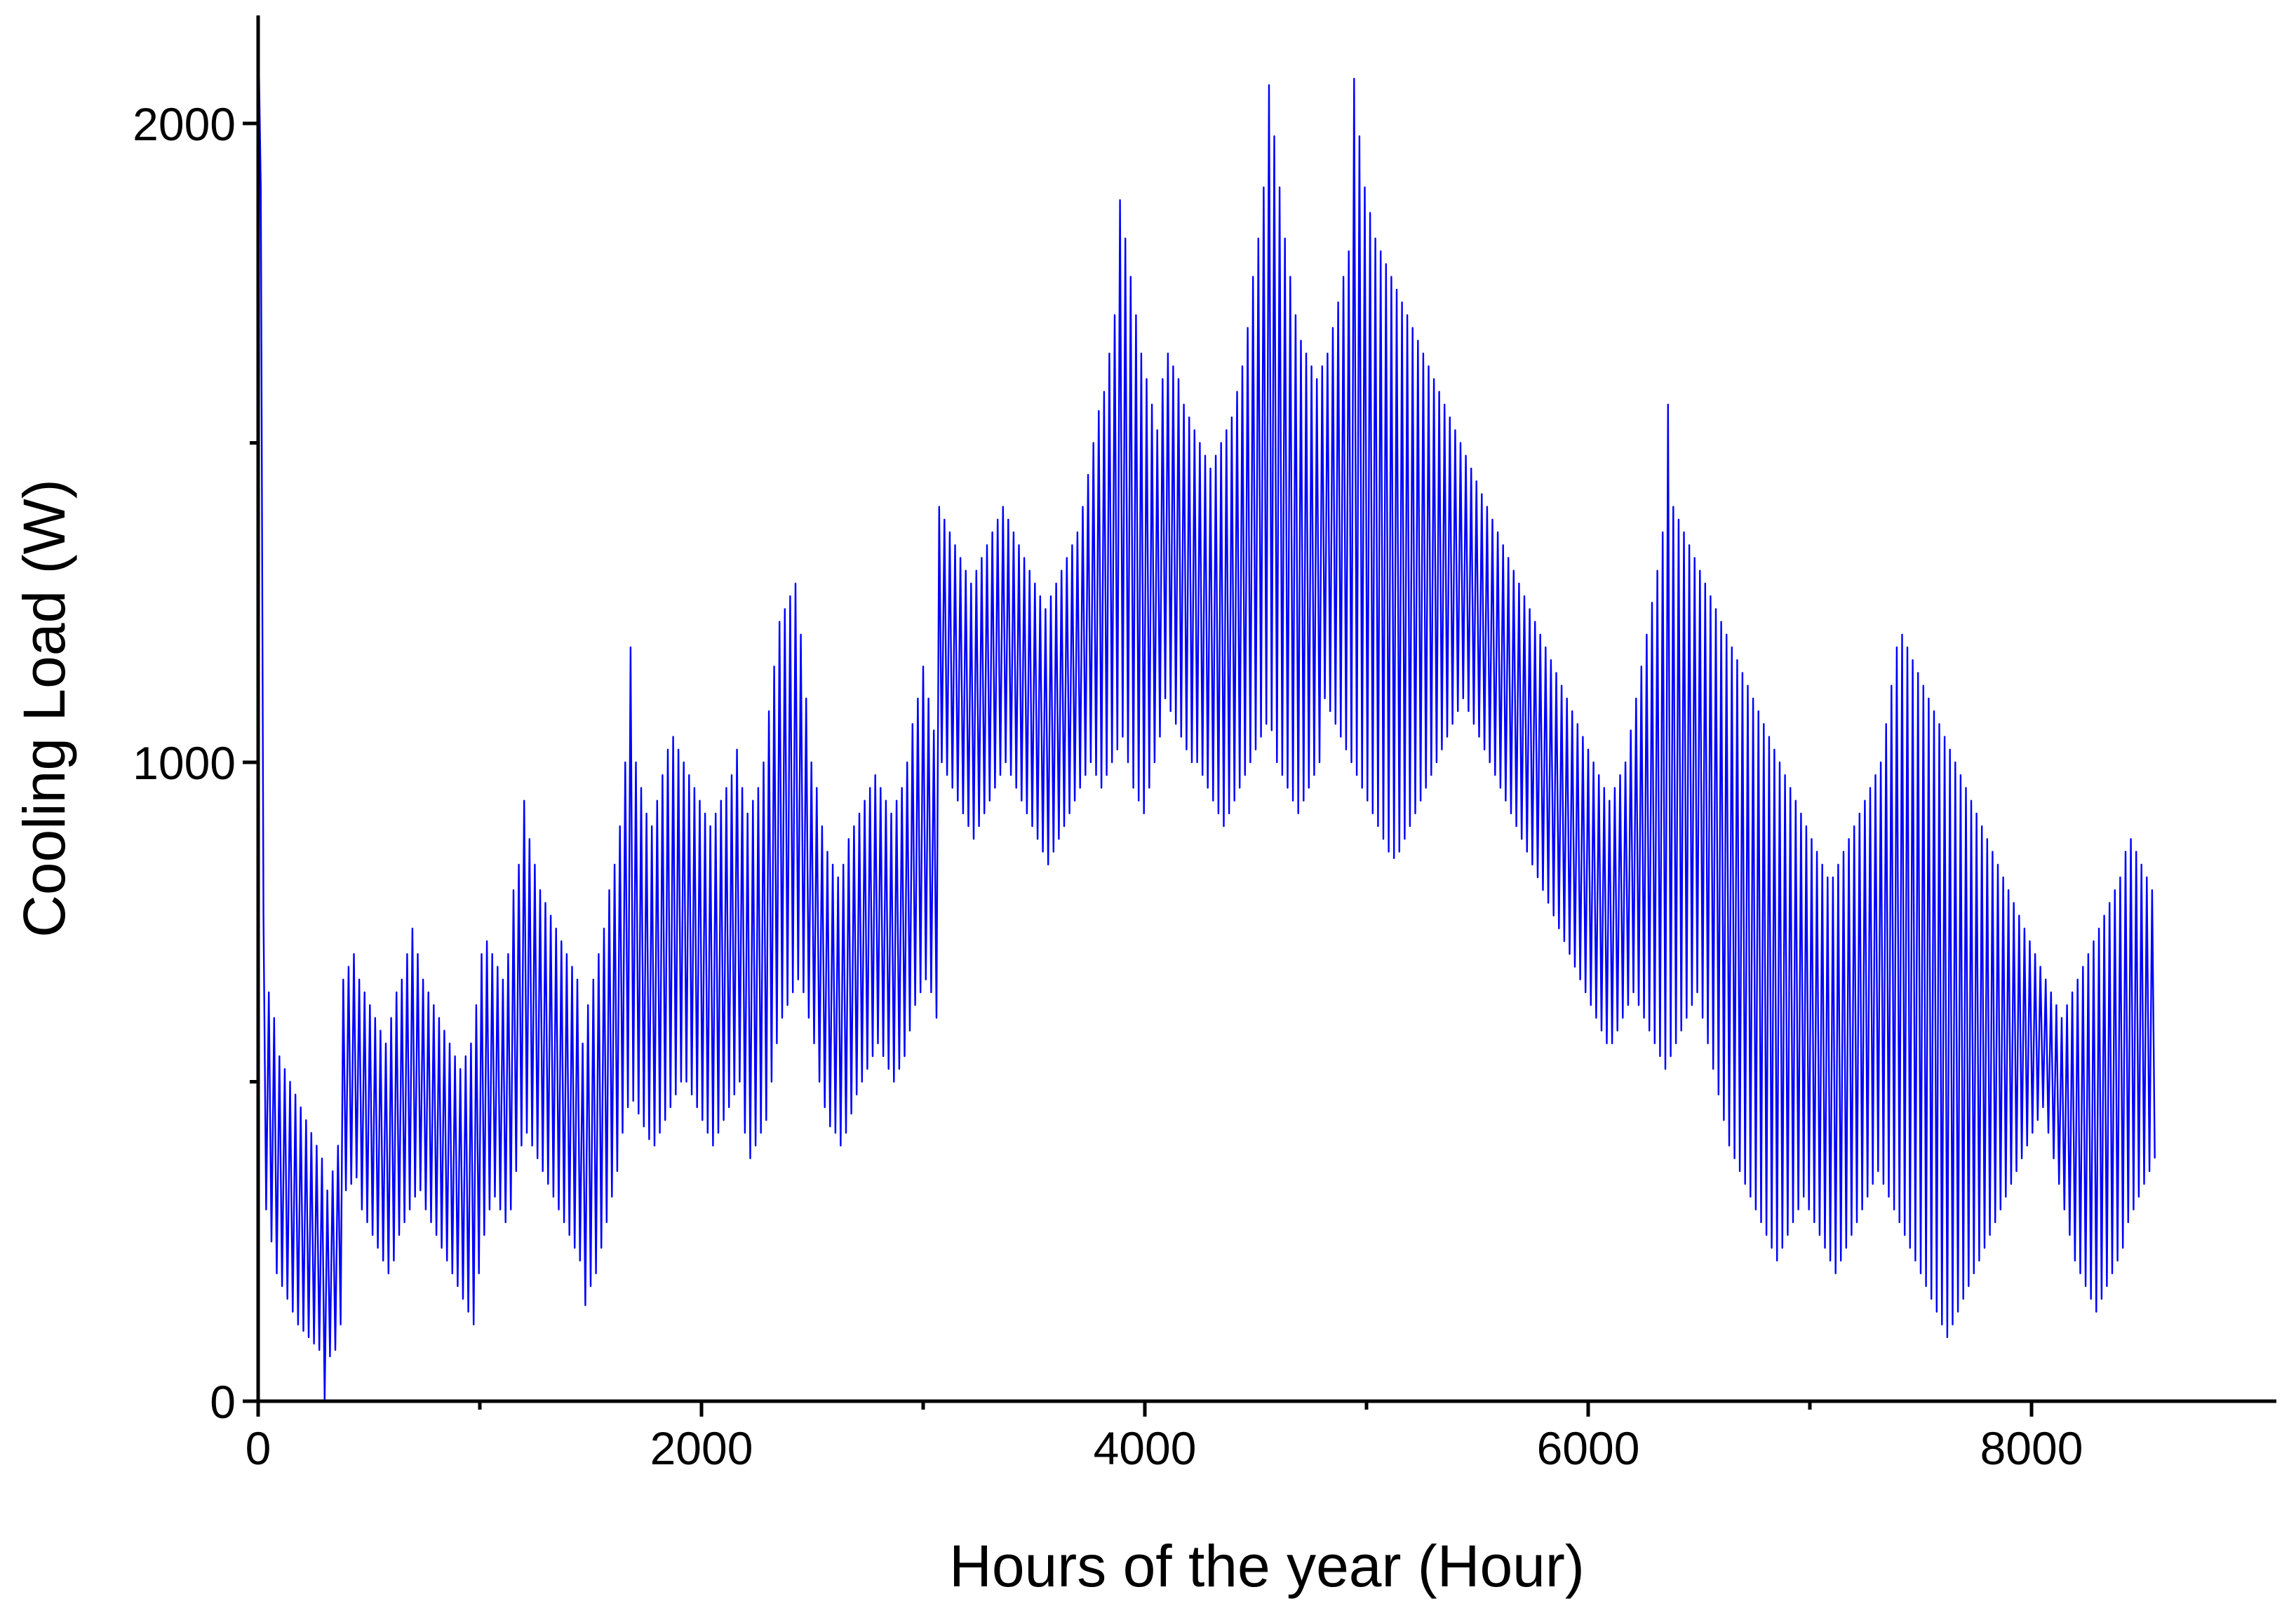 Image resolution: width=2296 pixels, height=1620 pixels. I want to click on x-tick-label: 4000, so click(1145, 1448).